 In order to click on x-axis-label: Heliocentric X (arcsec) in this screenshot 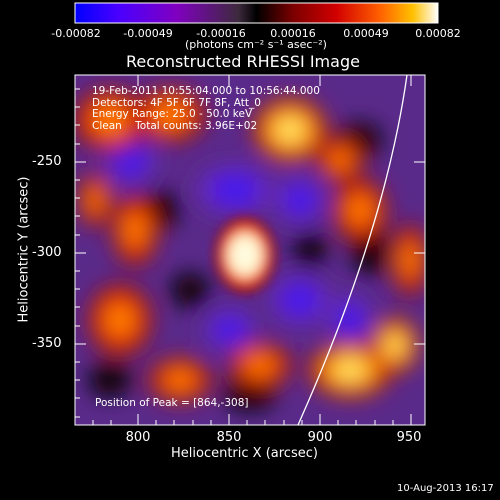, I will do `click(244, 453)`.